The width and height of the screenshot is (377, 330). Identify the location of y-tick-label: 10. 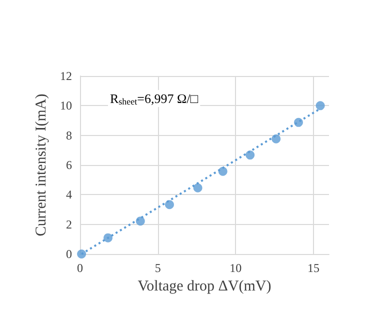
(66, 105).